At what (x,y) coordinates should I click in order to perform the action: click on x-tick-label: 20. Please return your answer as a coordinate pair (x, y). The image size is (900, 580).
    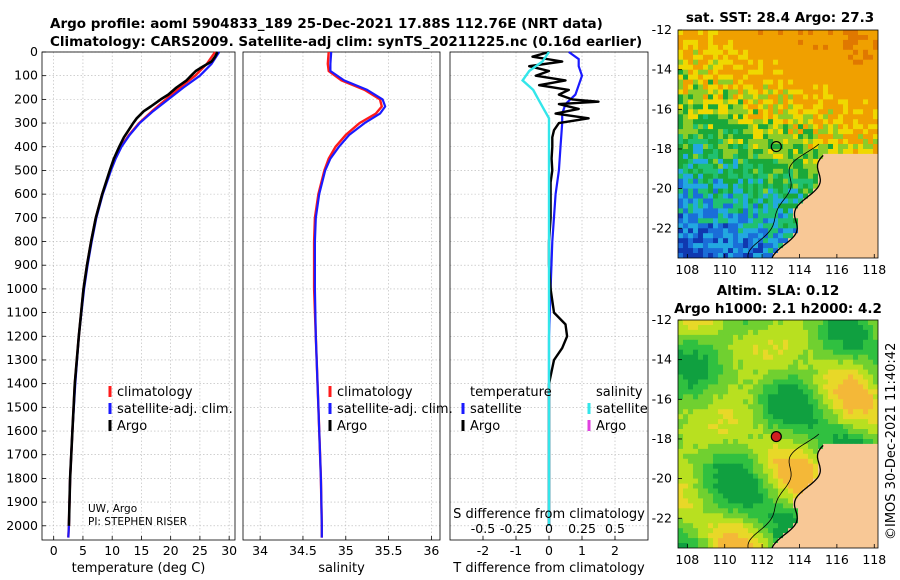
    Looking at the image, I should click on (171, 550).